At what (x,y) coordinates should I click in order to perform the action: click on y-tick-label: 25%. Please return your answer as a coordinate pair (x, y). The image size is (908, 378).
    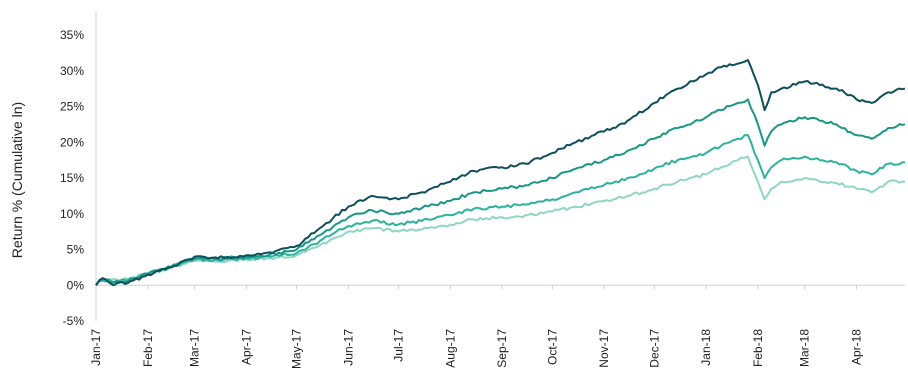
    Looking at the image, I should click on (72, 107).